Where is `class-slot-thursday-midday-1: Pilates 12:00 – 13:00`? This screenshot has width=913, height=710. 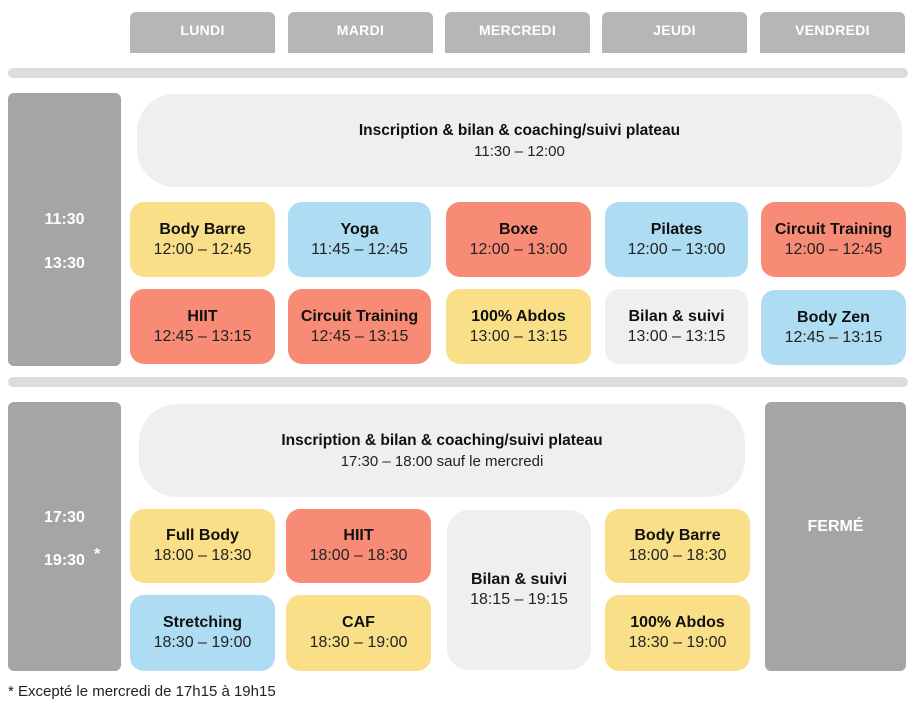
class-slot-thursday-midday-1: Pilates 12:00 – 13:00 is located at coordinates (676, 239).